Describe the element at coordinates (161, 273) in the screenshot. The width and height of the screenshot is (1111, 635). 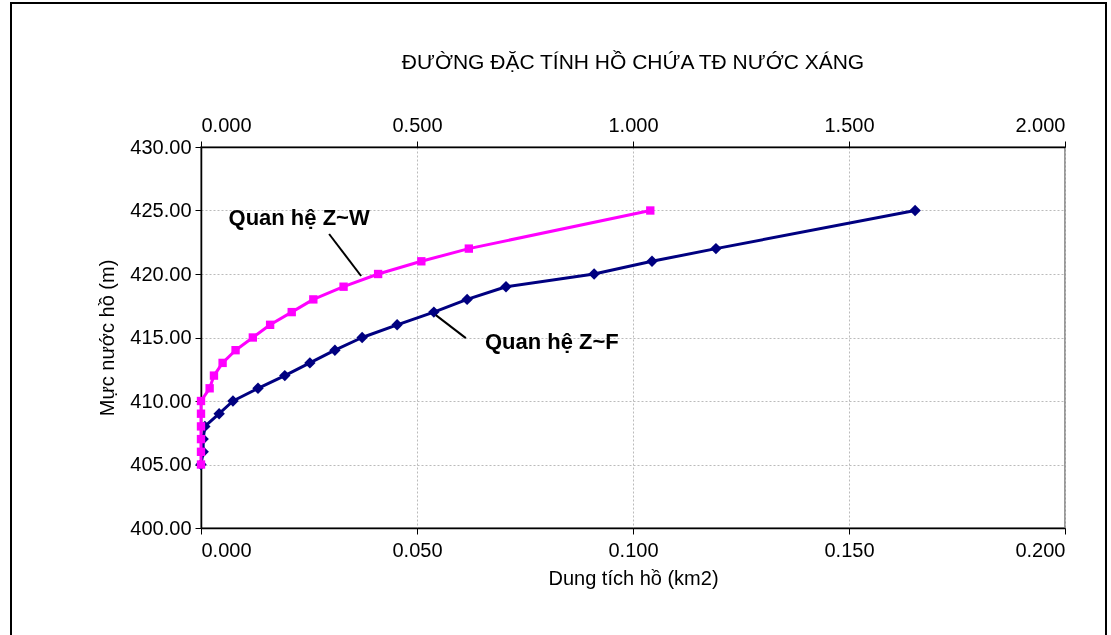
I see `y-tick-label: 420.00` at that location.